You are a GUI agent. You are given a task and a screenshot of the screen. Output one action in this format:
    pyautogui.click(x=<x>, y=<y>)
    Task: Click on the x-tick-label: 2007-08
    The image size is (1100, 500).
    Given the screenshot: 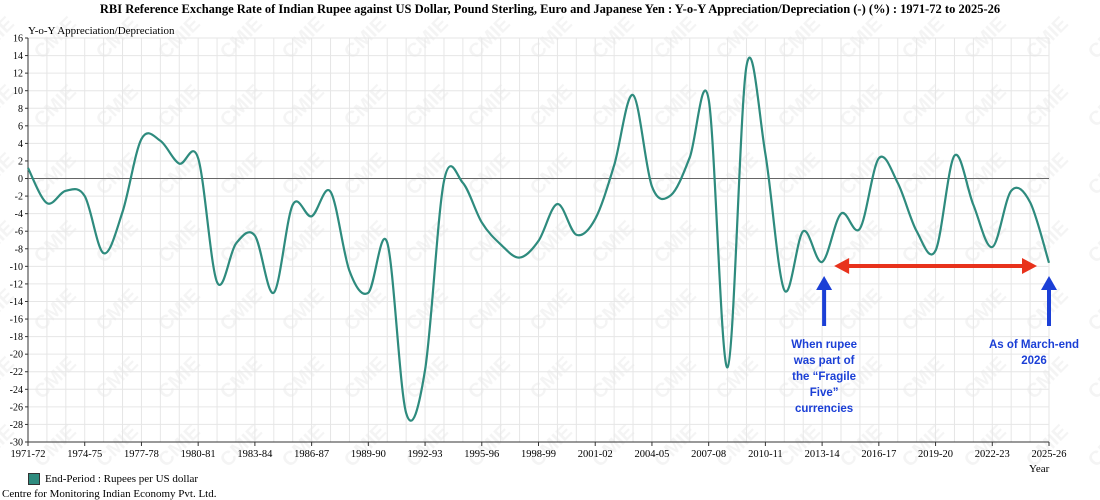 What is the action you would take?
    pyautogui.click(x=708, y=454)
    